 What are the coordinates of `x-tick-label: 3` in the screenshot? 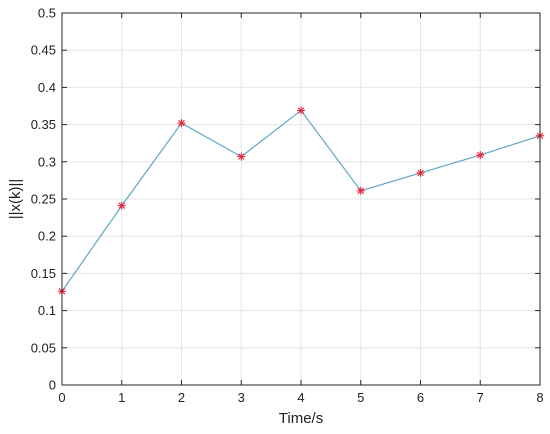 It's located at (241, 397).